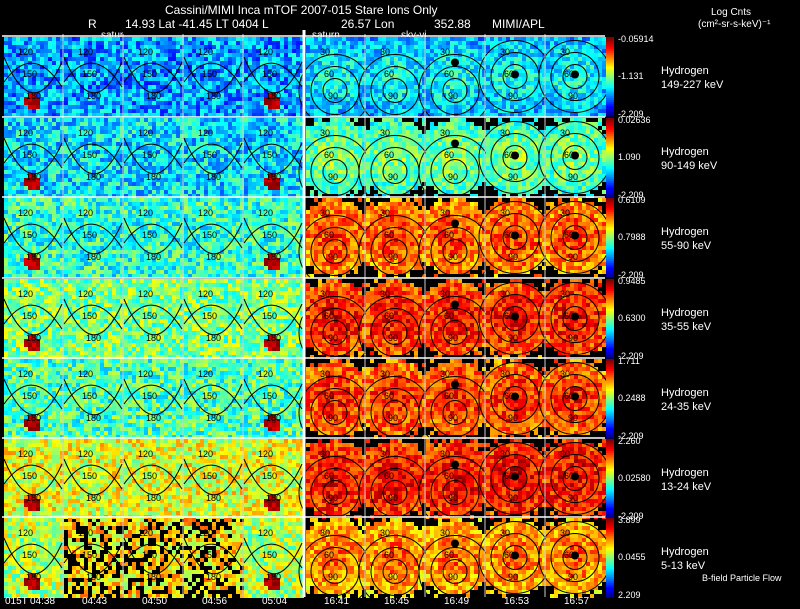  What do you see at coordinates (632, 237) in the screenshot?
I see `colorbar-tick-label: 0.7988` at bounding box center [632, 237].